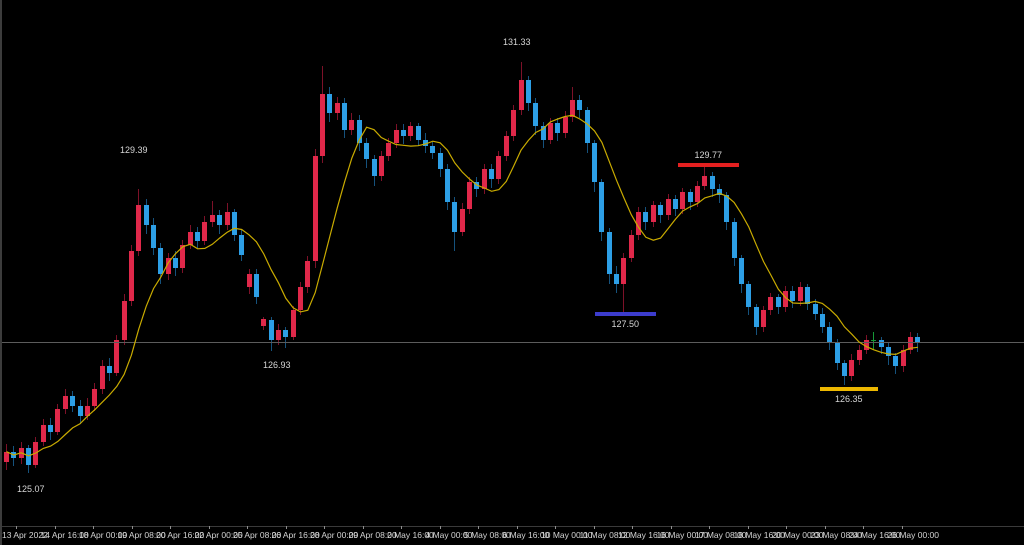  I want to click on x-axis-label: 28 Apr 00:00, so click(334, 535).